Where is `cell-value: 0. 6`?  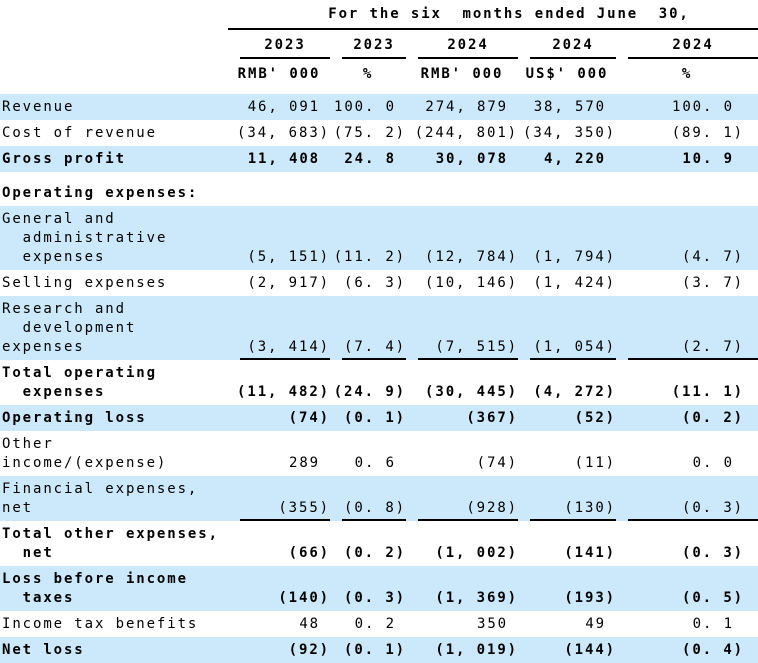 cell-value: 0. 6 is located at coordinates (375, 463).